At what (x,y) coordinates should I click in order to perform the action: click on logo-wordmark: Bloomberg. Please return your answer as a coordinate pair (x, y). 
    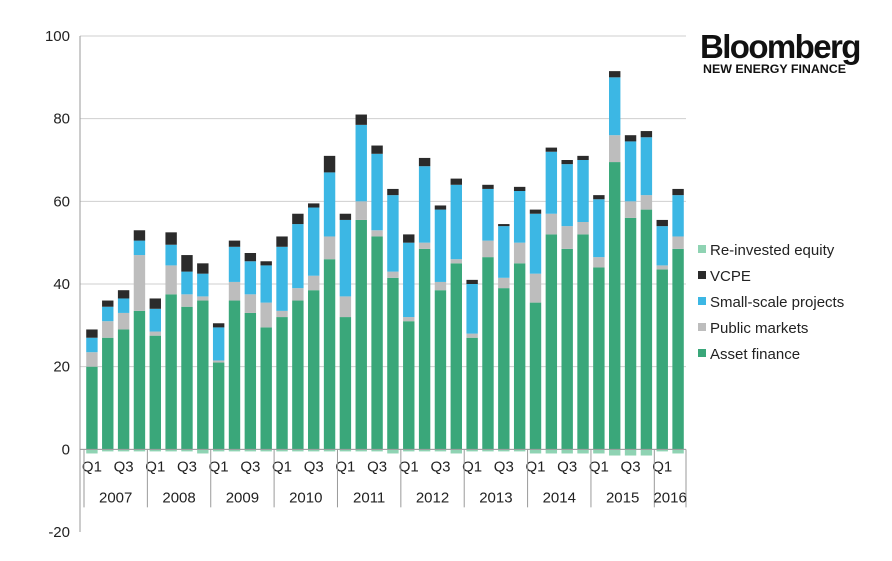
    Looking at the image, I should click on (780, 46).